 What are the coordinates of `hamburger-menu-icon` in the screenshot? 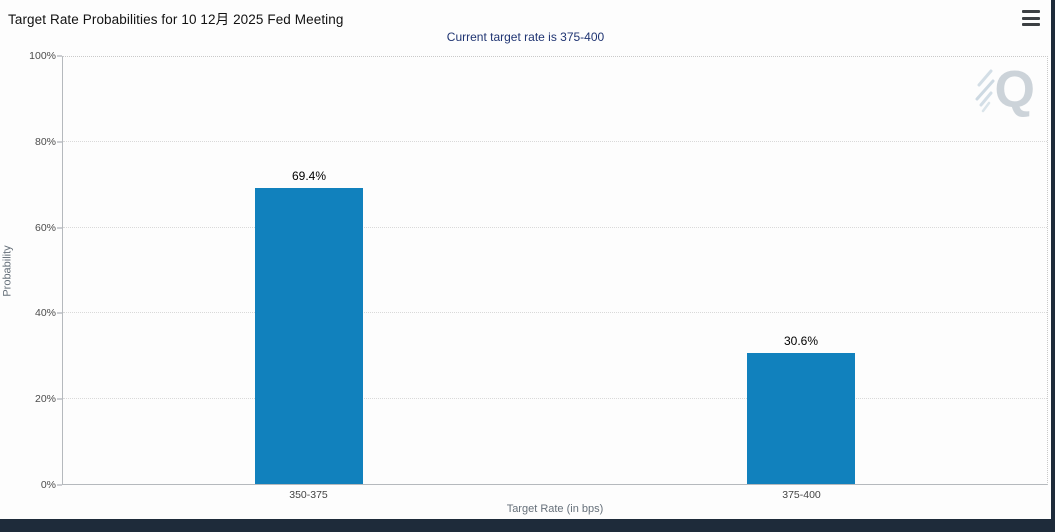 It's located at (1032, 18).